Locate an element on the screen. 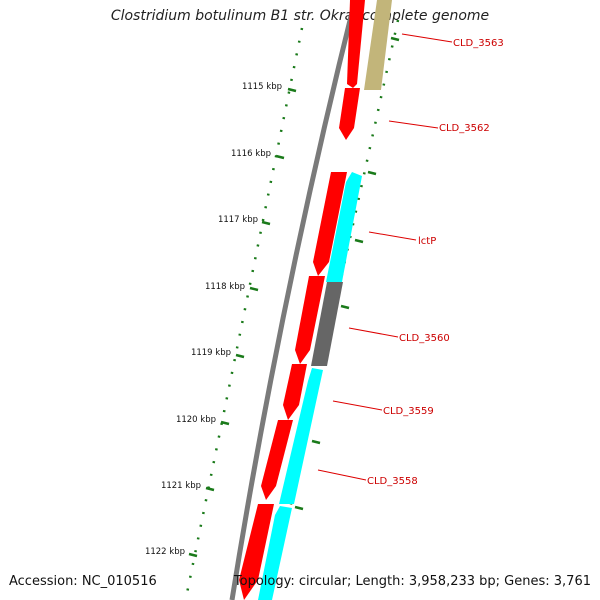 The height and width of the screenshot is (600, 600). gene-label: CLD_3563 is located at coordinates (478, 43).